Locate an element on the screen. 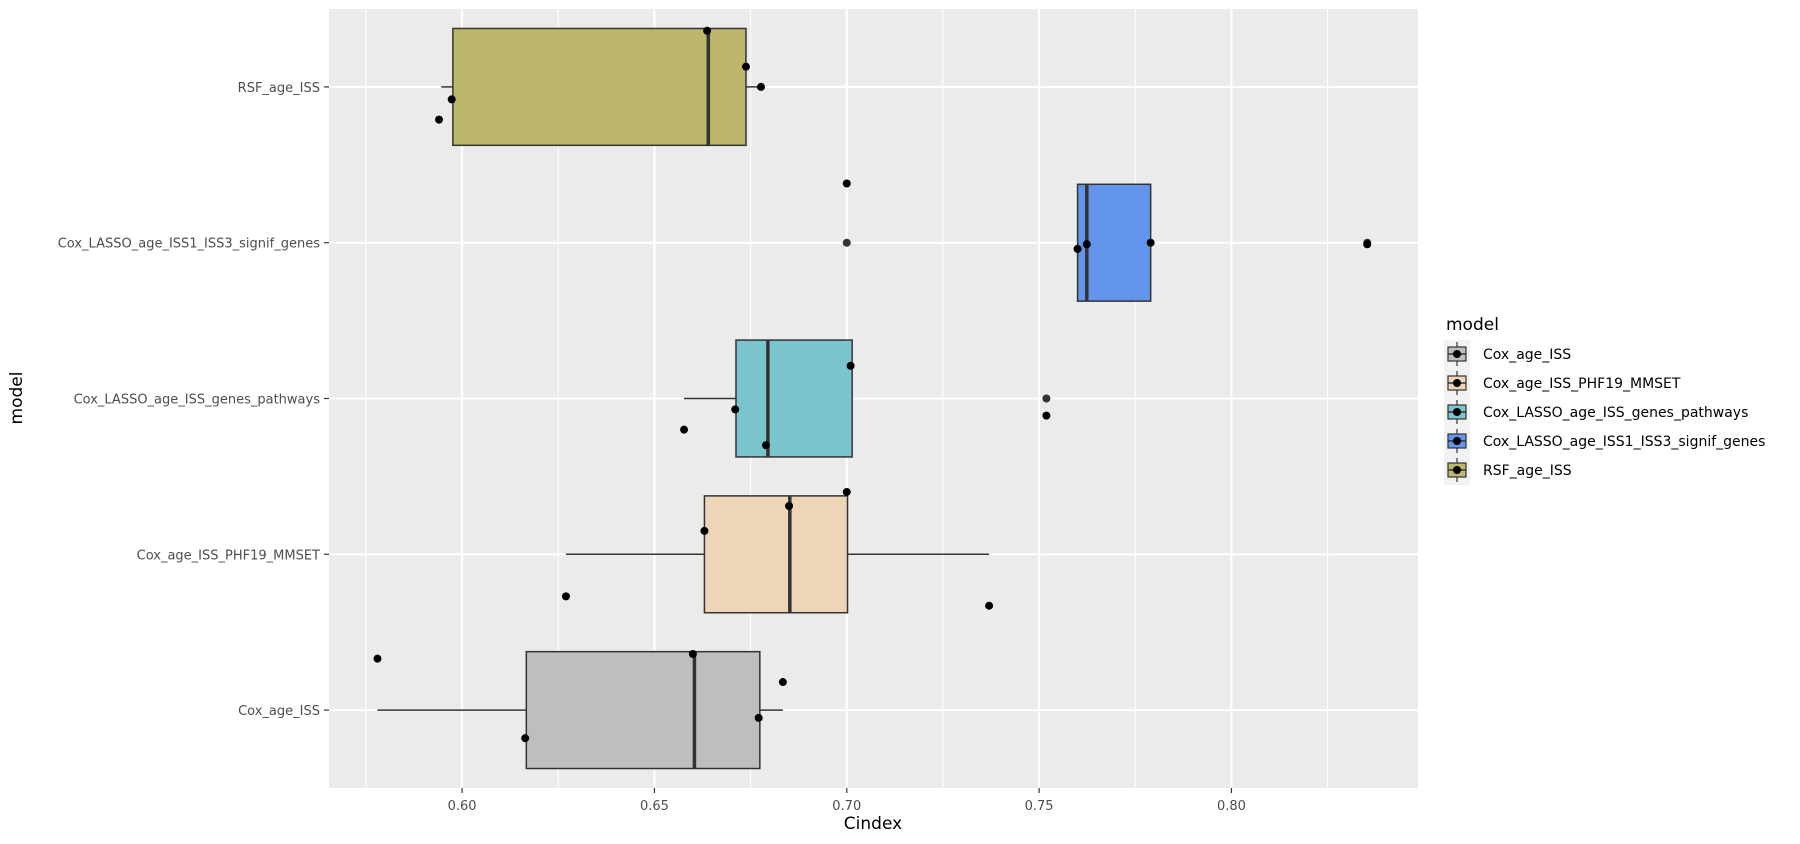 Image resolution: width=1800 pixels, height=844 pixels. legend-item: RSF_age_ISS is located at coordinates (1509, 470).